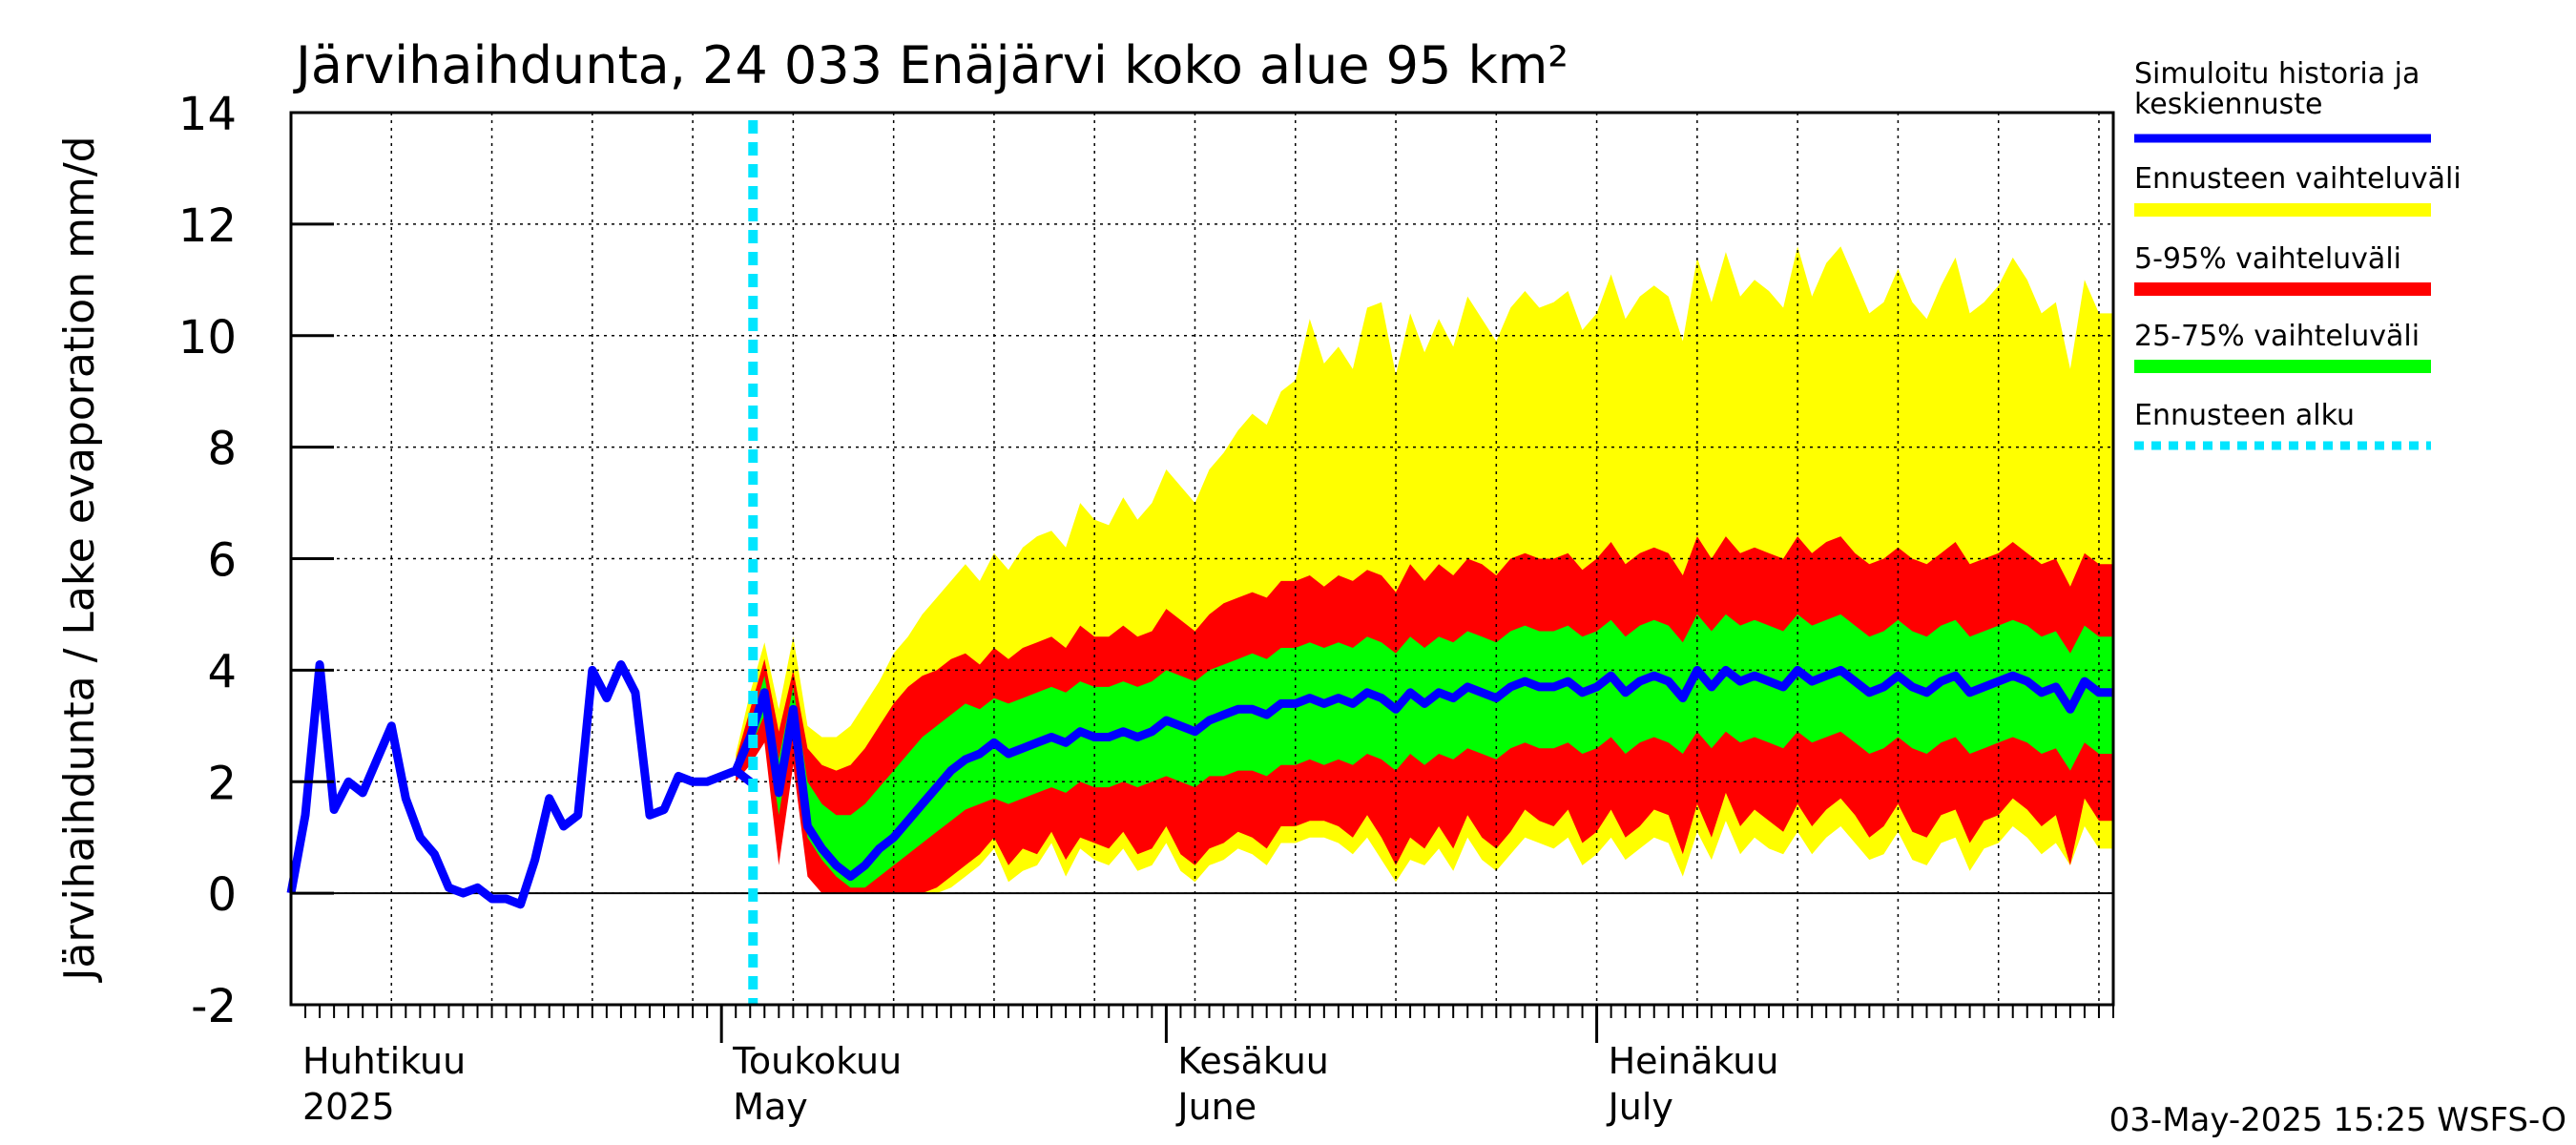 This screenshot has width=2576, height=1145. I want to click on y-tick-label: 0, so click(222, 895).